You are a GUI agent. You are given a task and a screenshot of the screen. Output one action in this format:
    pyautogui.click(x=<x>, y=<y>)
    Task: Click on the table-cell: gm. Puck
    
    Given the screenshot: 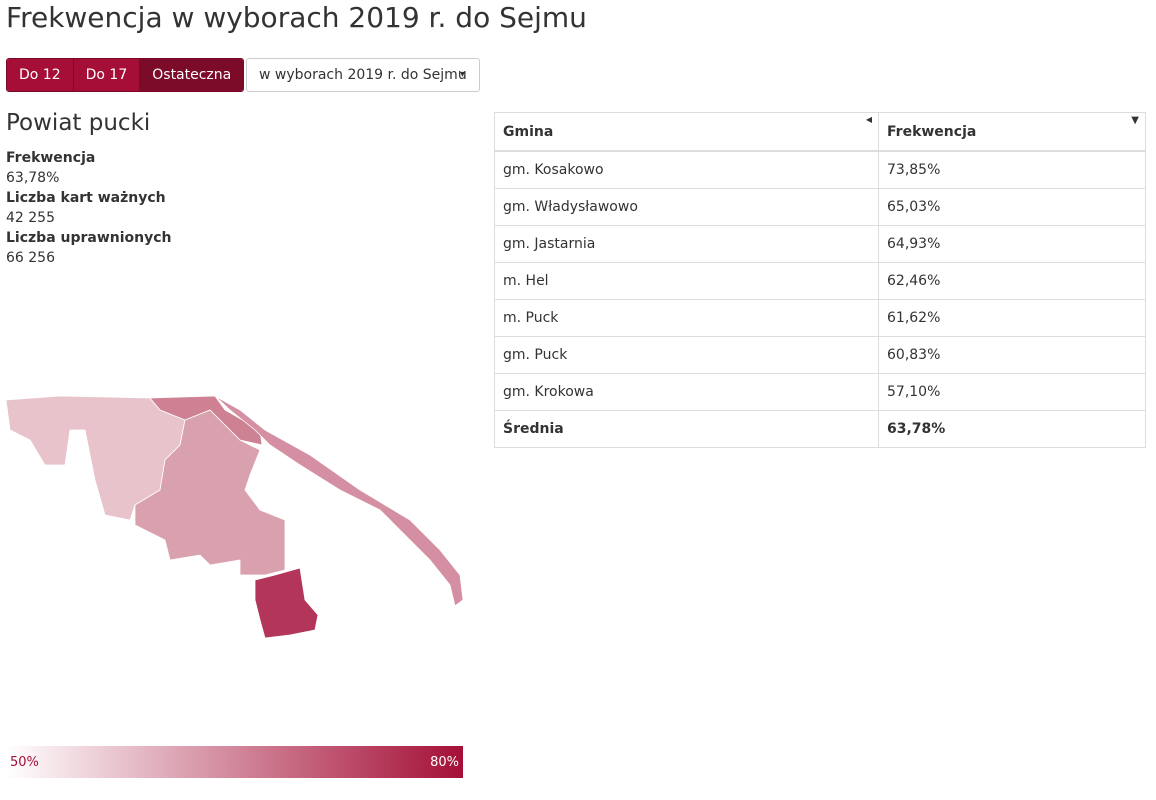 What is the action you would take?
    pyautogui.click(x=686, y=355)
    